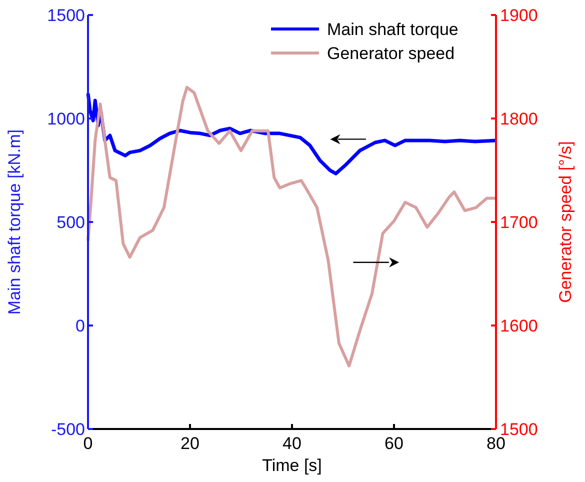 This screenshot has width=585, height=482. What do you see at coordinates (14, 222) in the screenshot?
I see `y-axis-title: Main shaft torque [kN.m]` at bounding box center [14, 222].